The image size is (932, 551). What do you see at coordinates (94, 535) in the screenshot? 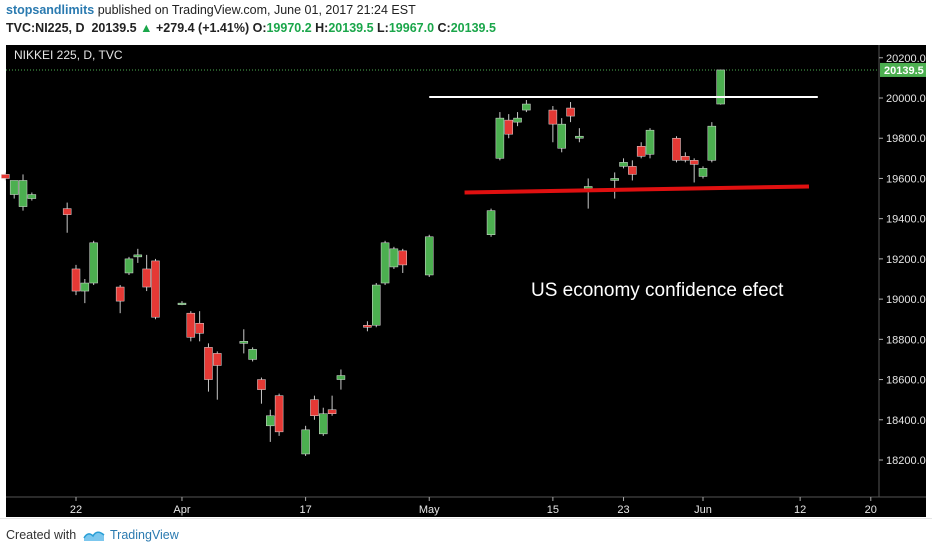
I see `tradingview-logo-icon` at bounding box center [94, 535].